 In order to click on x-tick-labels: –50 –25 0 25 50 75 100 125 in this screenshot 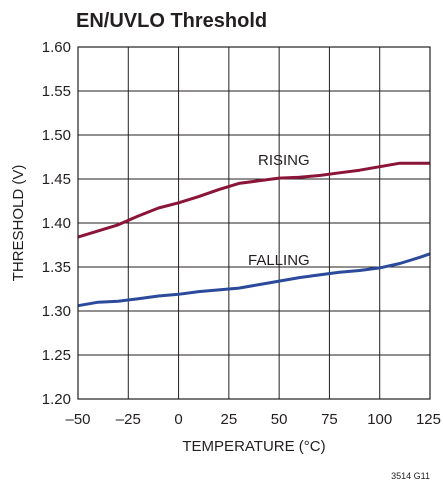, I will do `click(253, 419)`.